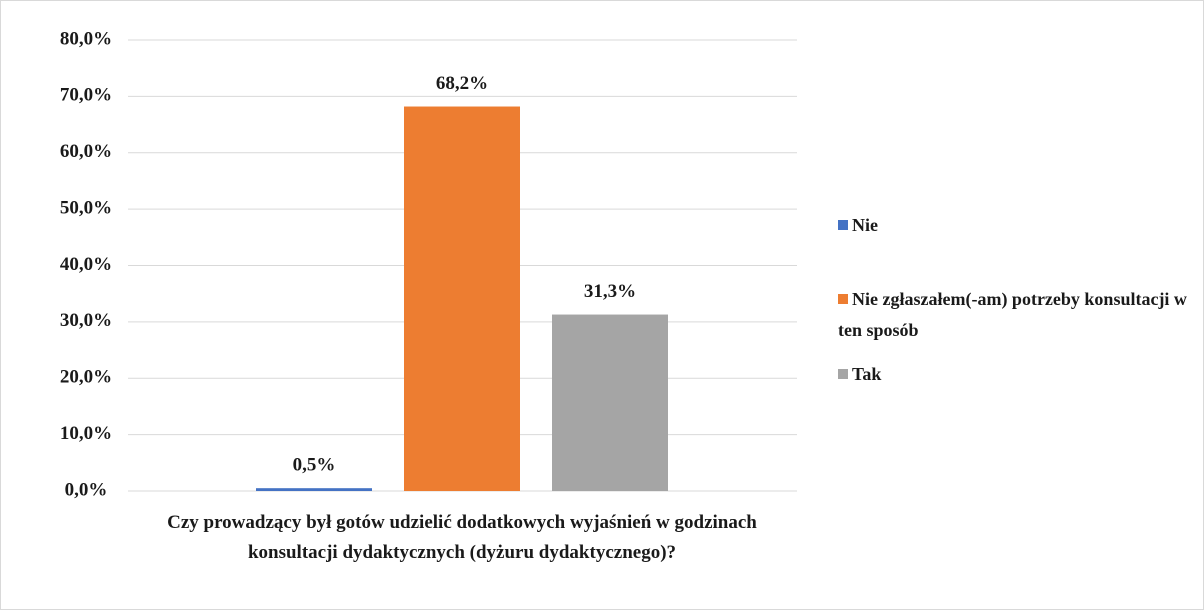  I want to click on y-tick-label: 50,0%, so click(86, 207).